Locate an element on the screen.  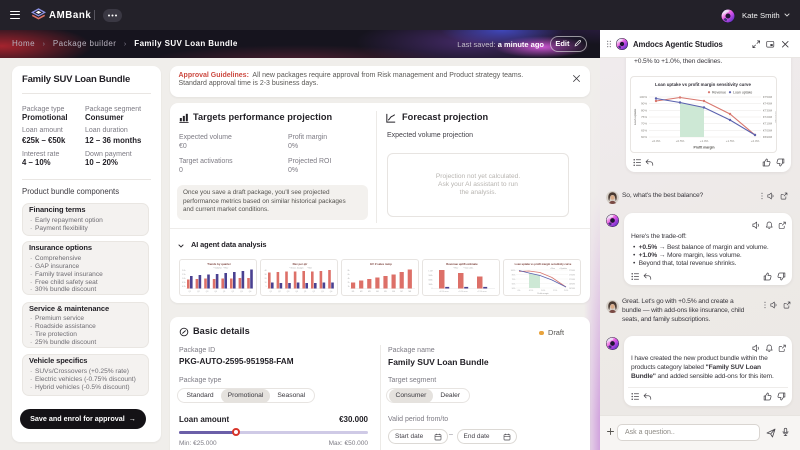
svg-text: 1.0k is located at coordinates (184, 279).